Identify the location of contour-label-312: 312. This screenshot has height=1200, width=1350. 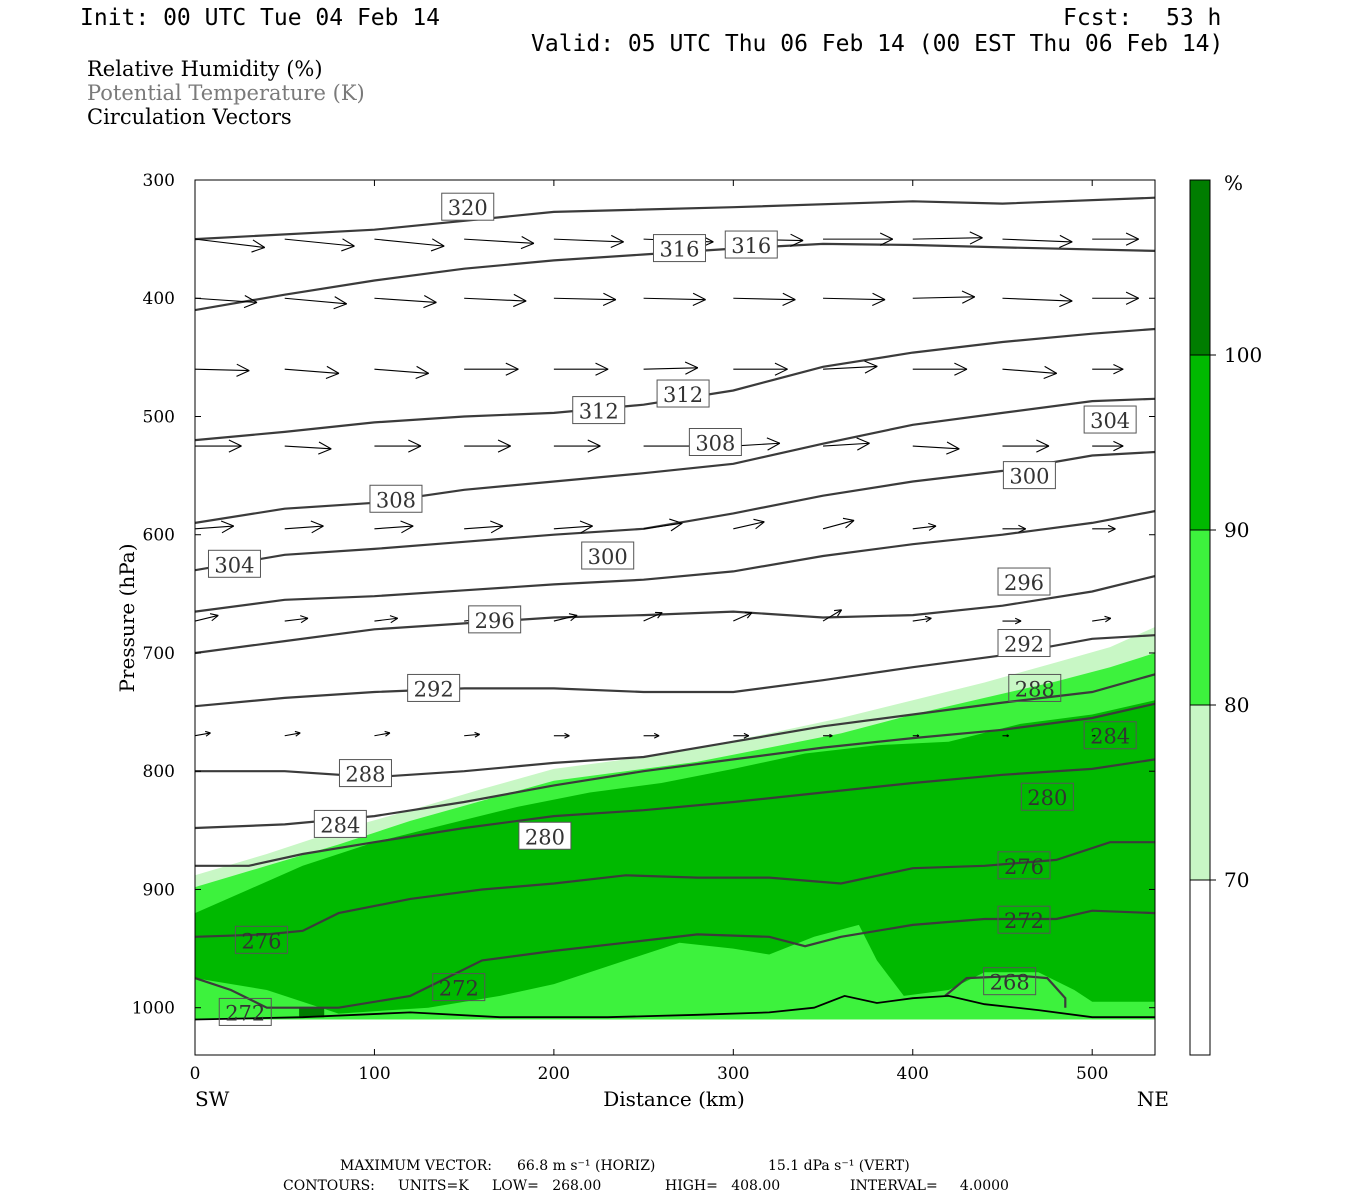
(599, 410).